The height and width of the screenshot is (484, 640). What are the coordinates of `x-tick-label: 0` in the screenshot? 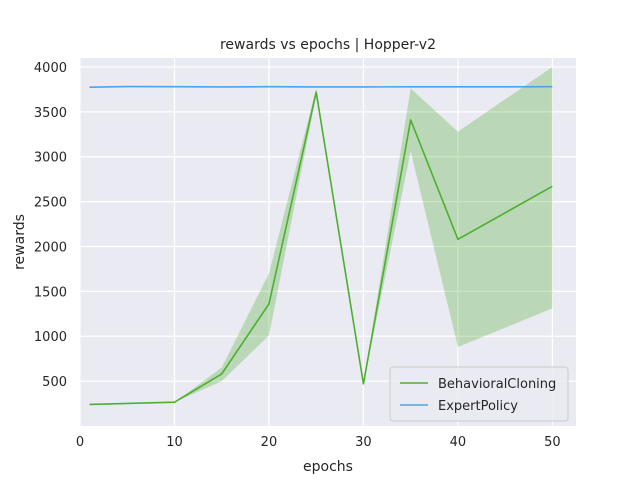 It's located at (80, 442).